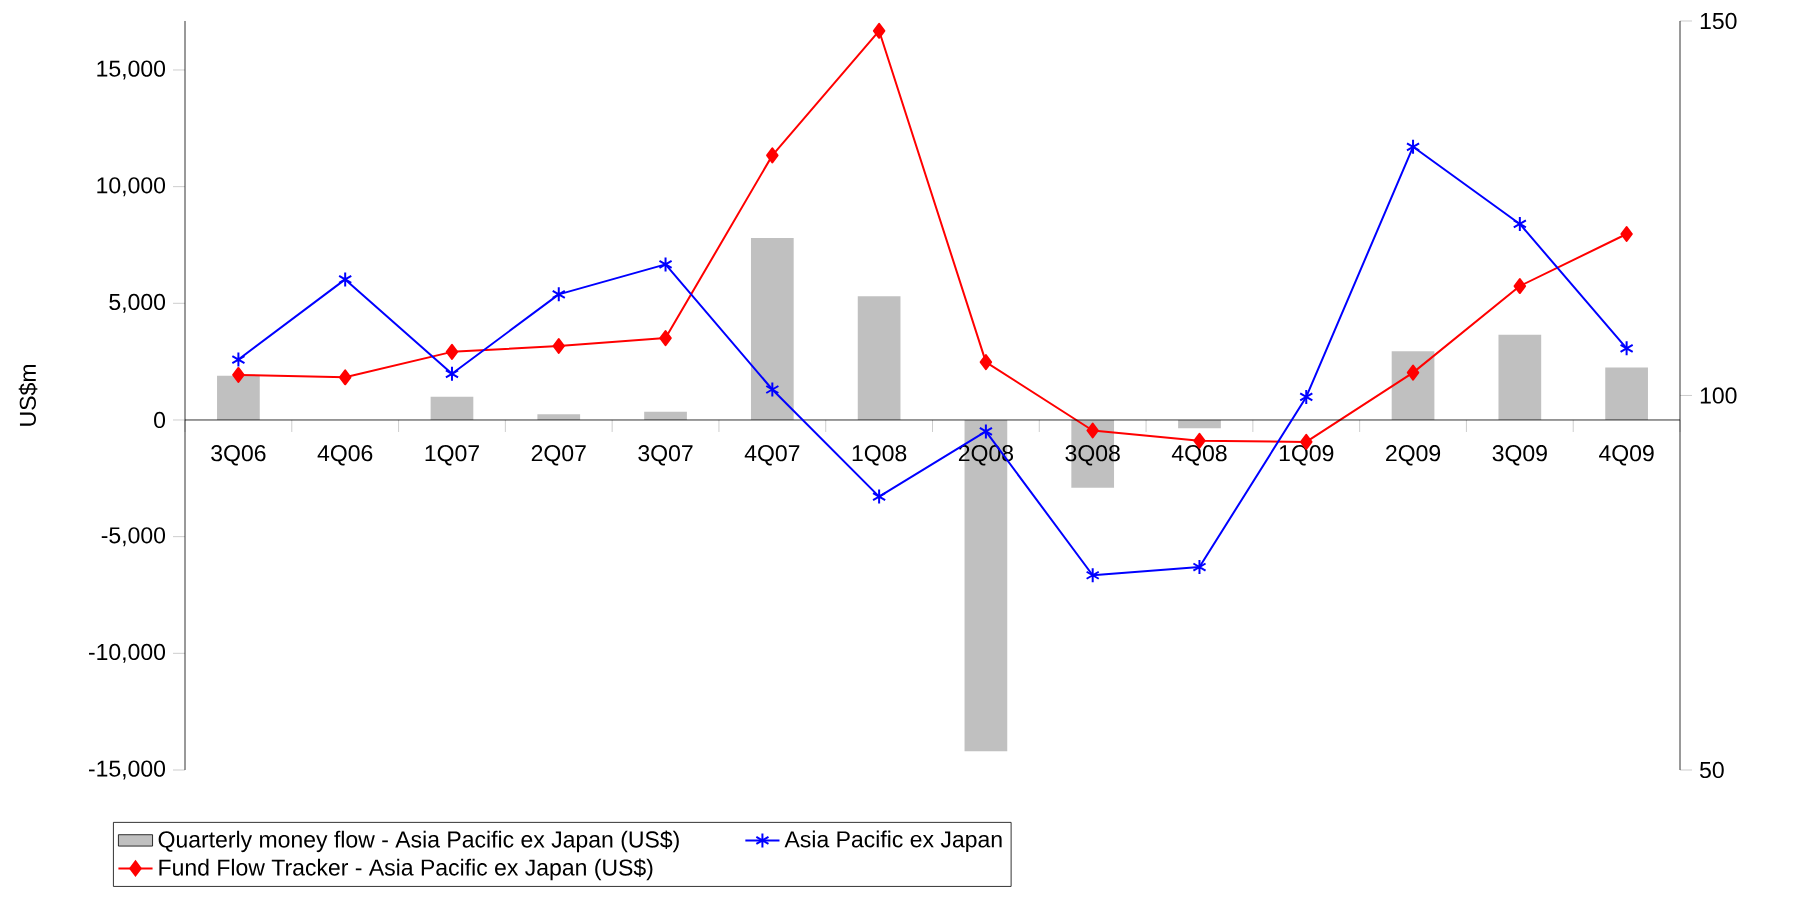 The height and width of the screenshot is (908, 1809). Describe the element at coordinates (665, 455) in the screenshot. I see `x-tick-label: 3Q07` at that location.